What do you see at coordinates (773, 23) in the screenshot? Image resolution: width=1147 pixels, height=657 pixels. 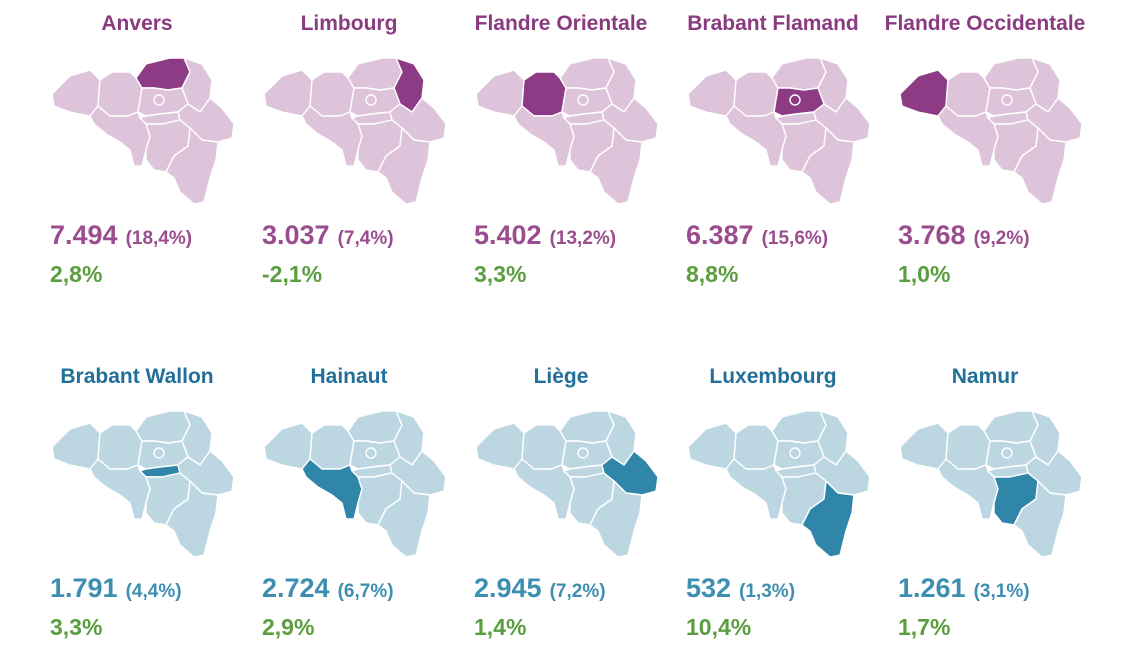 I see `province-title: Brabant Flamand` at bounding box center [773, 23].